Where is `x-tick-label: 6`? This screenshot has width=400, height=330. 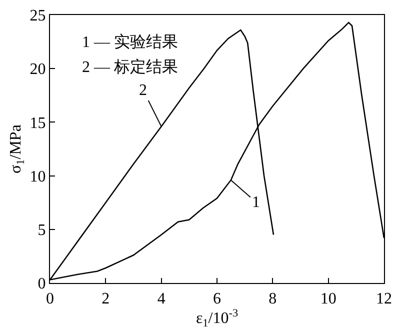
x-tick-label: 6 is located at coordinates (217, 299).